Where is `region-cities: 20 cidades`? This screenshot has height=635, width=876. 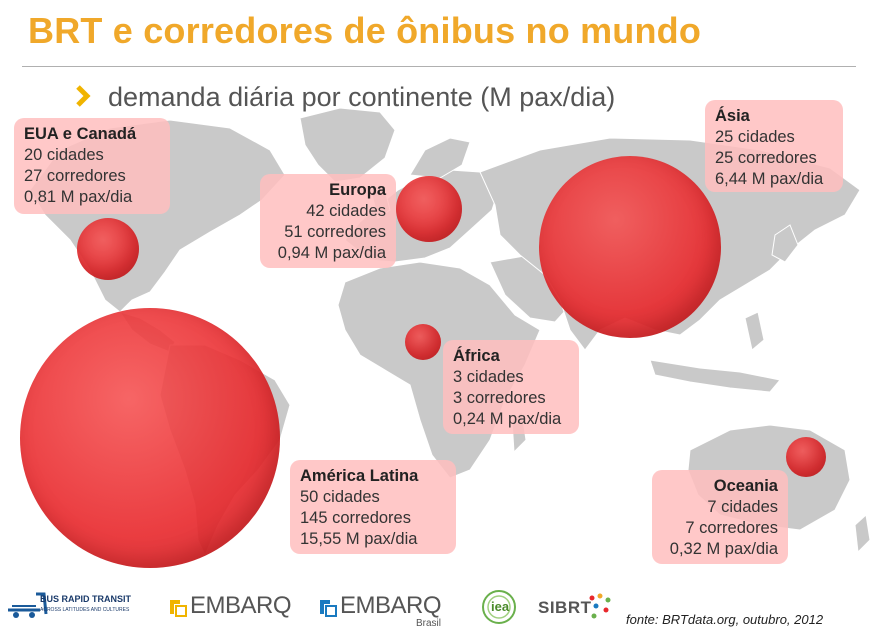 region-cities: 20 cidades is located at coordinates (64, 155).